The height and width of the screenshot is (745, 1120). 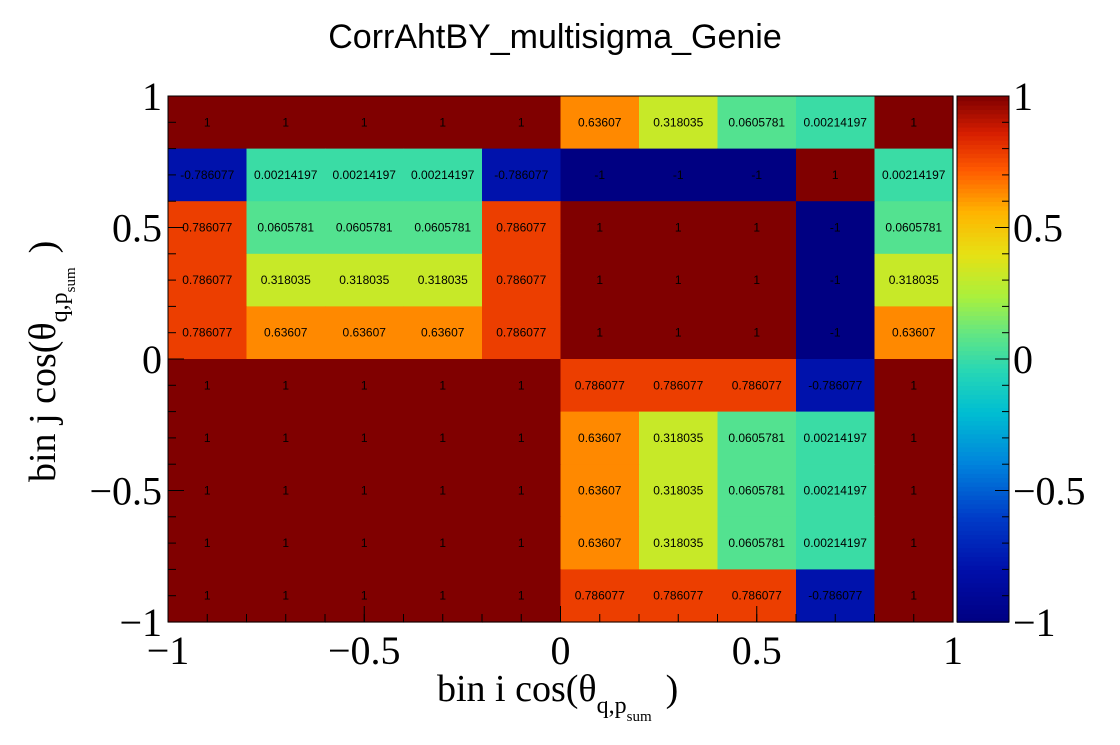 I want to click on y-tick-label: −0.5, so click(x=125, y=491).